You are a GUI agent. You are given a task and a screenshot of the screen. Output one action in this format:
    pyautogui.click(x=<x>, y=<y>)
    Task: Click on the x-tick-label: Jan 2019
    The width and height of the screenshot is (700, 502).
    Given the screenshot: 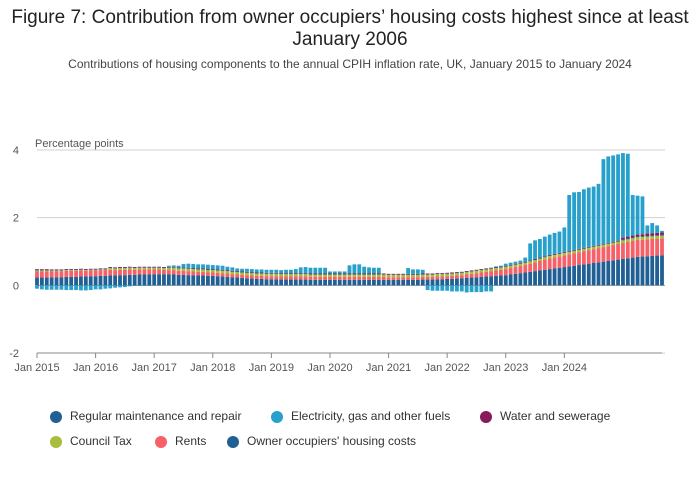 What is the action you would take?
    pyautogui.click(x=271, y=368)
    